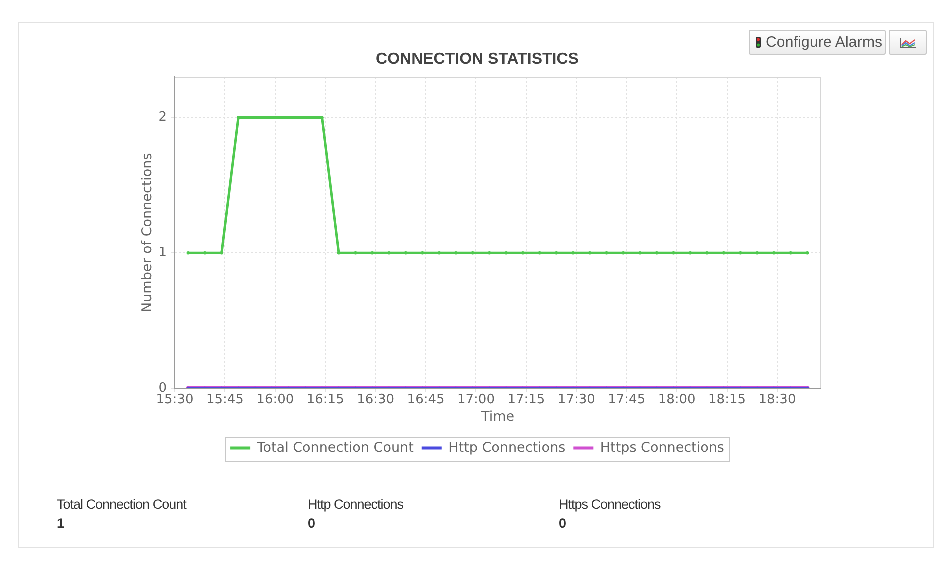 This screenshot has height=566, width=950. I want to click on x-tick-label: 17:15, so click(527, 400).